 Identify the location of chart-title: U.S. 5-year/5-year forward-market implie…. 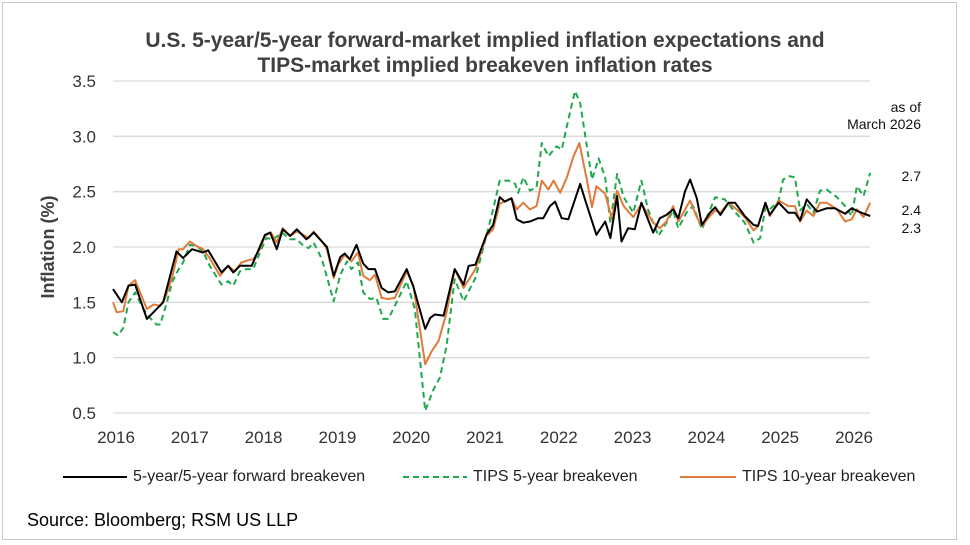
(485, 53).